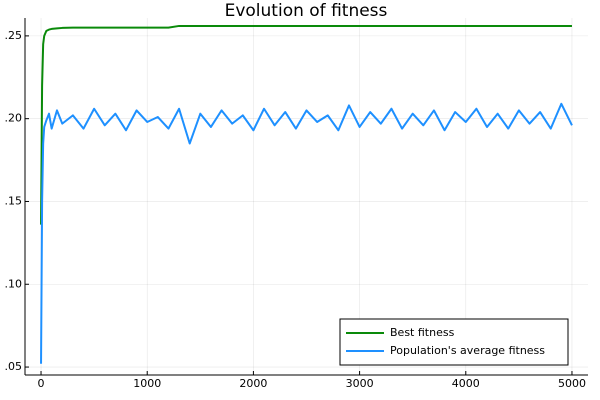 The width and height of the screenshot is (600, 400). What do you see at coordinates (147, 383) in the screenshot?
I see `x-tick-label: 1000` at bounding box center [147, 383].